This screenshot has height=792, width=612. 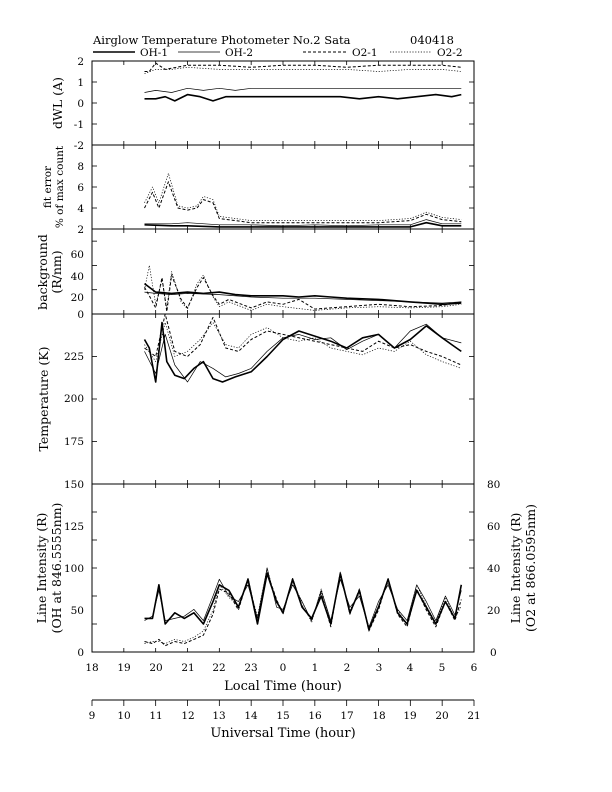 I want to click on intensity-panel-frame, so click(x=283, y=568).